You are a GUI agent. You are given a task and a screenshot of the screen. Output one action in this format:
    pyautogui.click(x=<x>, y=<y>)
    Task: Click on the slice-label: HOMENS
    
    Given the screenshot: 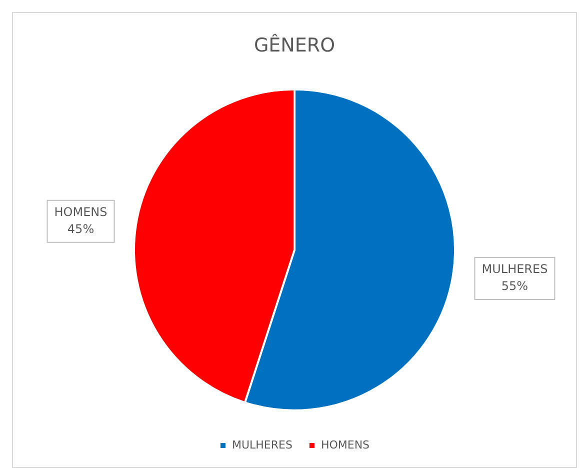 What is the action you would take?
    pyautogui.click(x=81, y=211)
    